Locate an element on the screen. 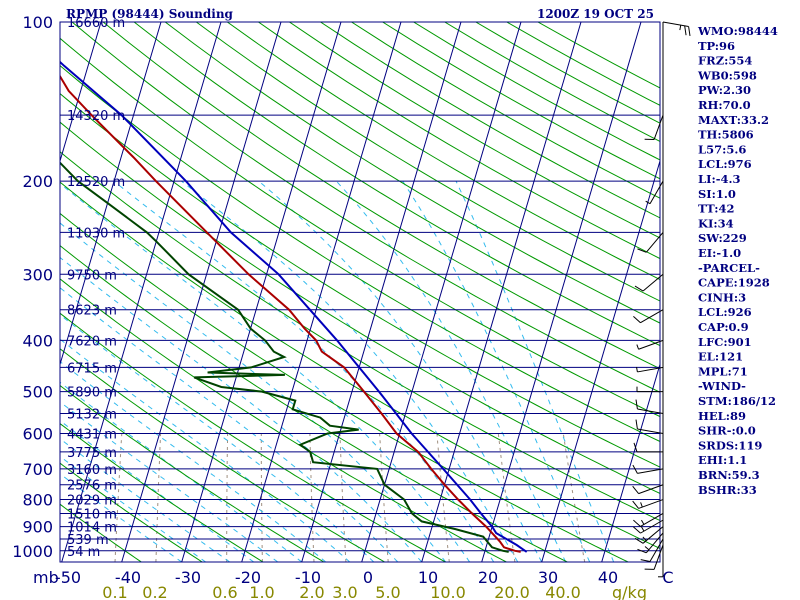  mixing-ratio-tick-label: 0.6 is located at coordinates (224, 591).